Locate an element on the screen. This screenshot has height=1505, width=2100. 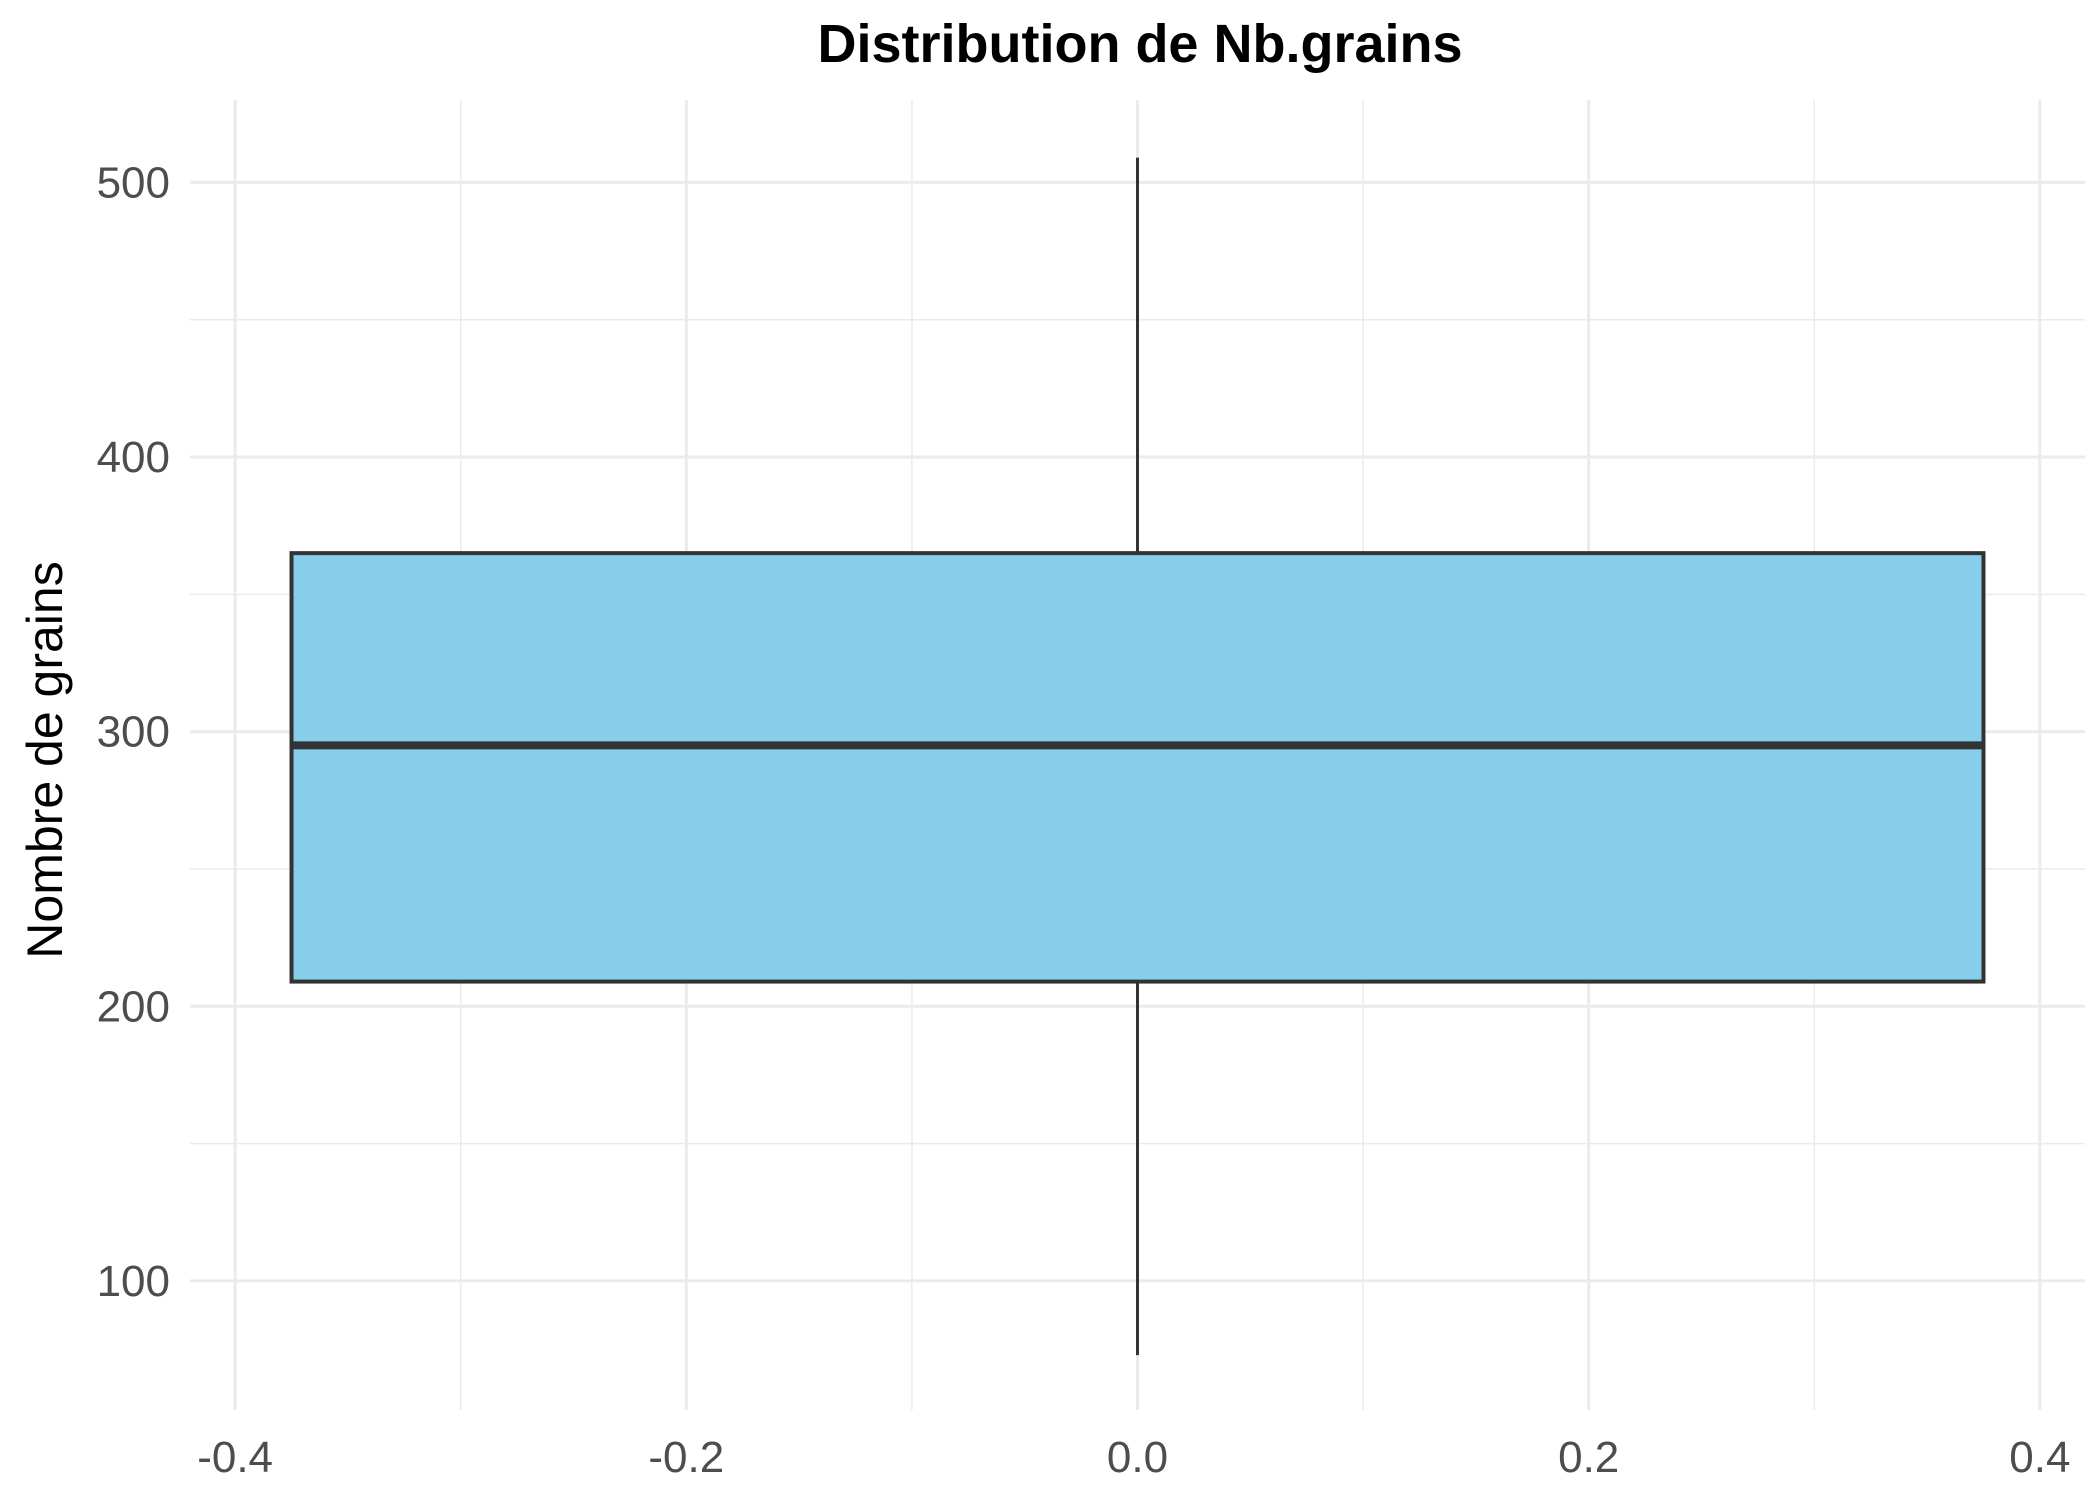
chart-title: Distribution de Nb.grains is located at coordinates (1139, 44).